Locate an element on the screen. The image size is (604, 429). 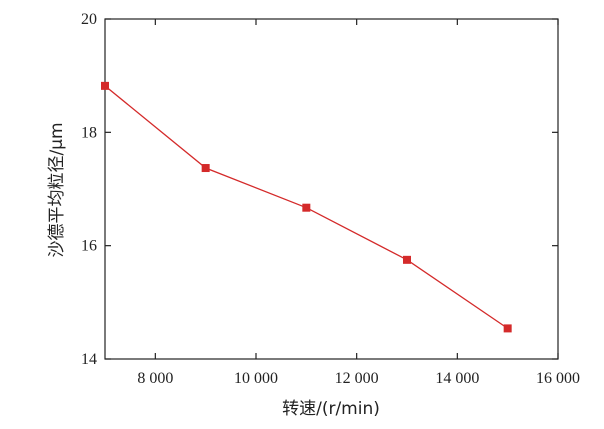
y-tick-label: 16 is located at coordinates (89, 246).